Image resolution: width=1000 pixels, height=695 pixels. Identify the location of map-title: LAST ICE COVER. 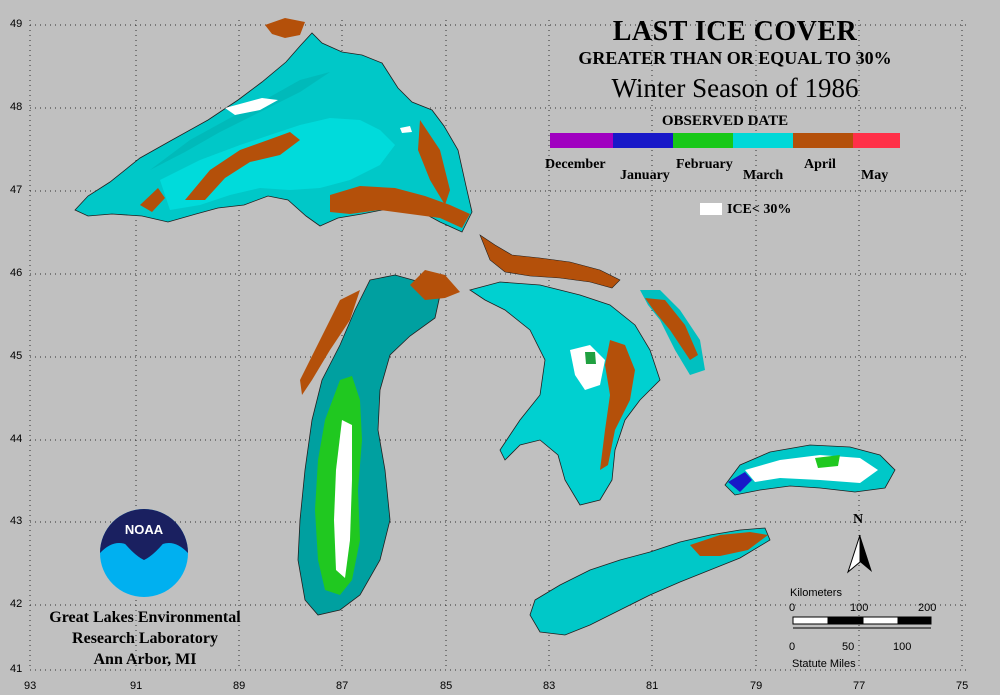
(735, 31).